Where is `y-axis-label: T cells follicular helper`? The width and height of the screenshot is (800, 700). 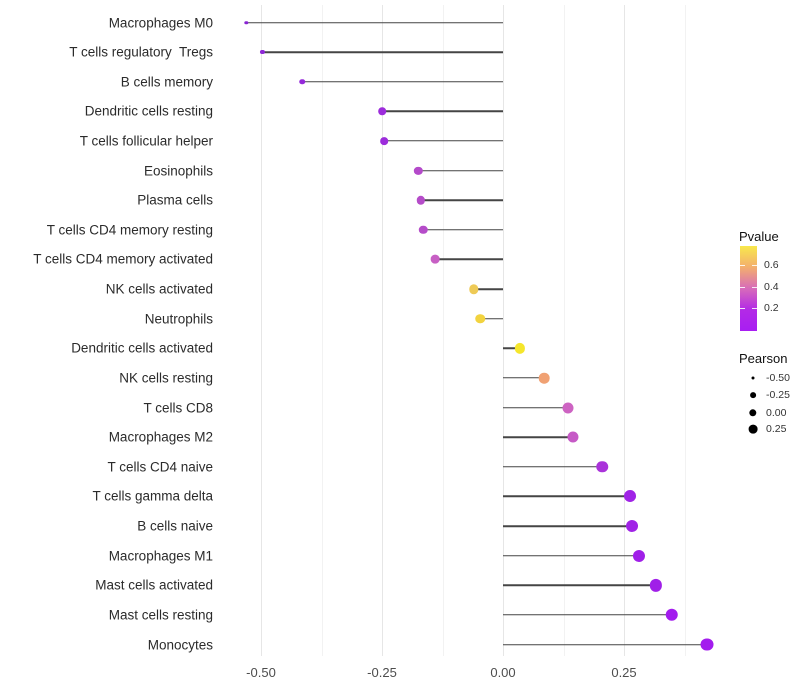 y-axis-label: T cells follicular helper is located at coordinates (146, 141).